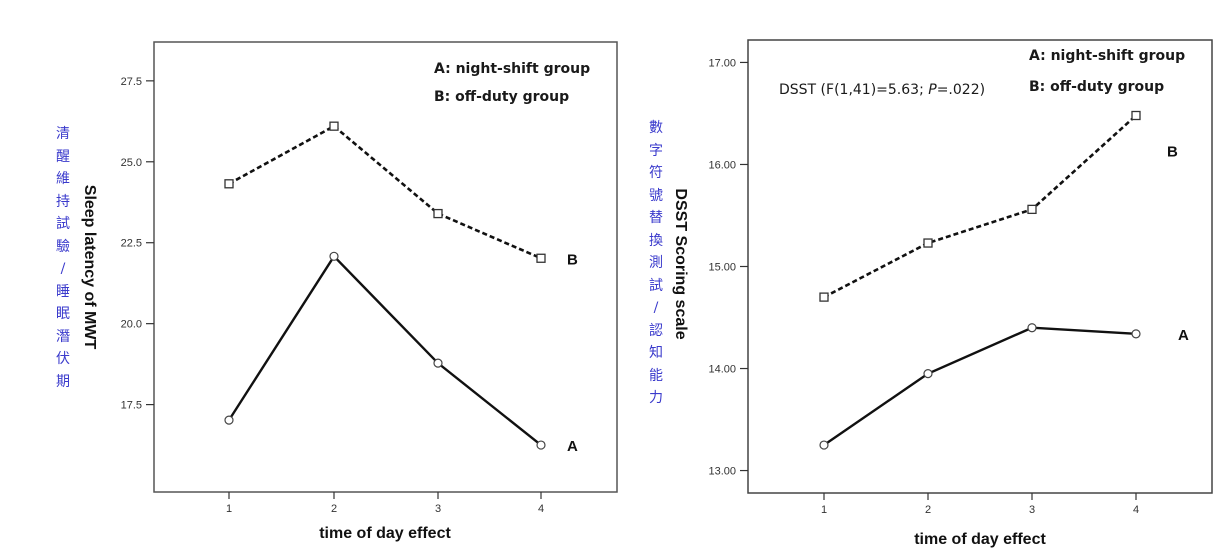 The image size is (1230, 552). I want to click on y-tick-label: 17.5, so click(131, 406).